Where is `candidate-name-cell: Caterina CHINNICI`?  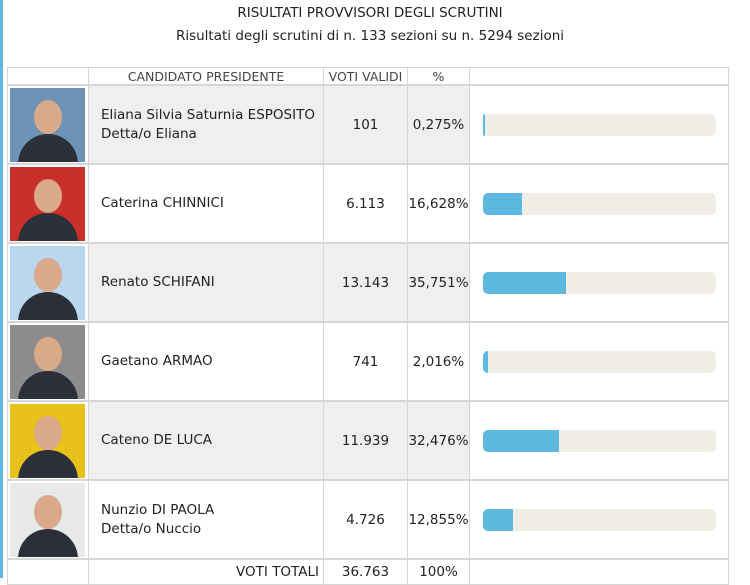 candidate-name-cell: Caterina CHINNICI is located at coordinates (206, 203).